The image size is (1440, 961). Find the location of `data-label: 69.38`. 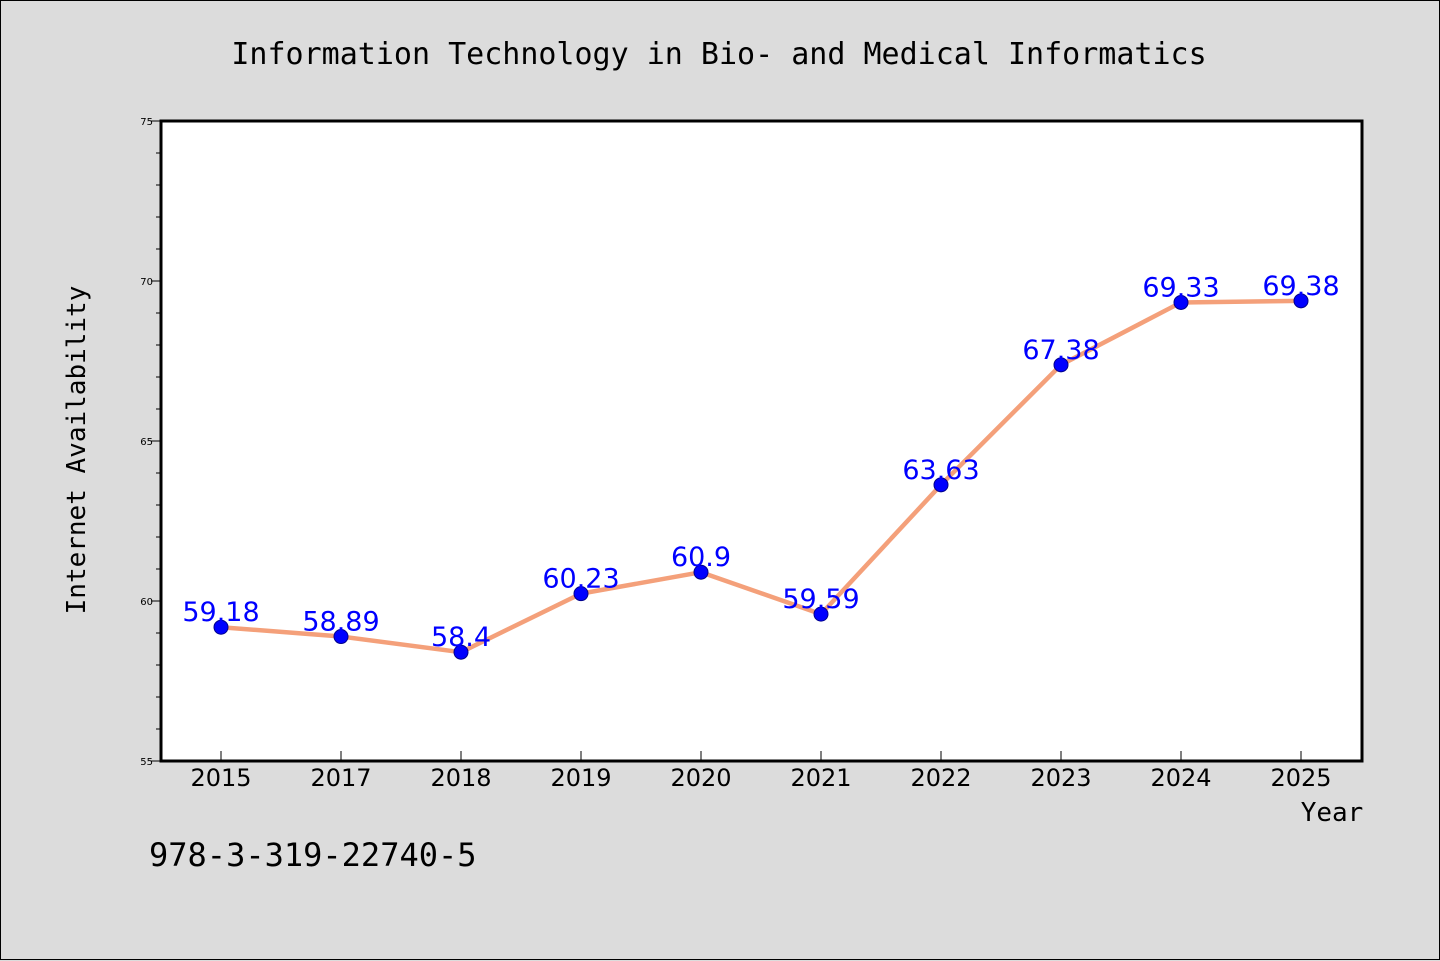

data-label: 69.38 is located at coordinates (1300, 286).